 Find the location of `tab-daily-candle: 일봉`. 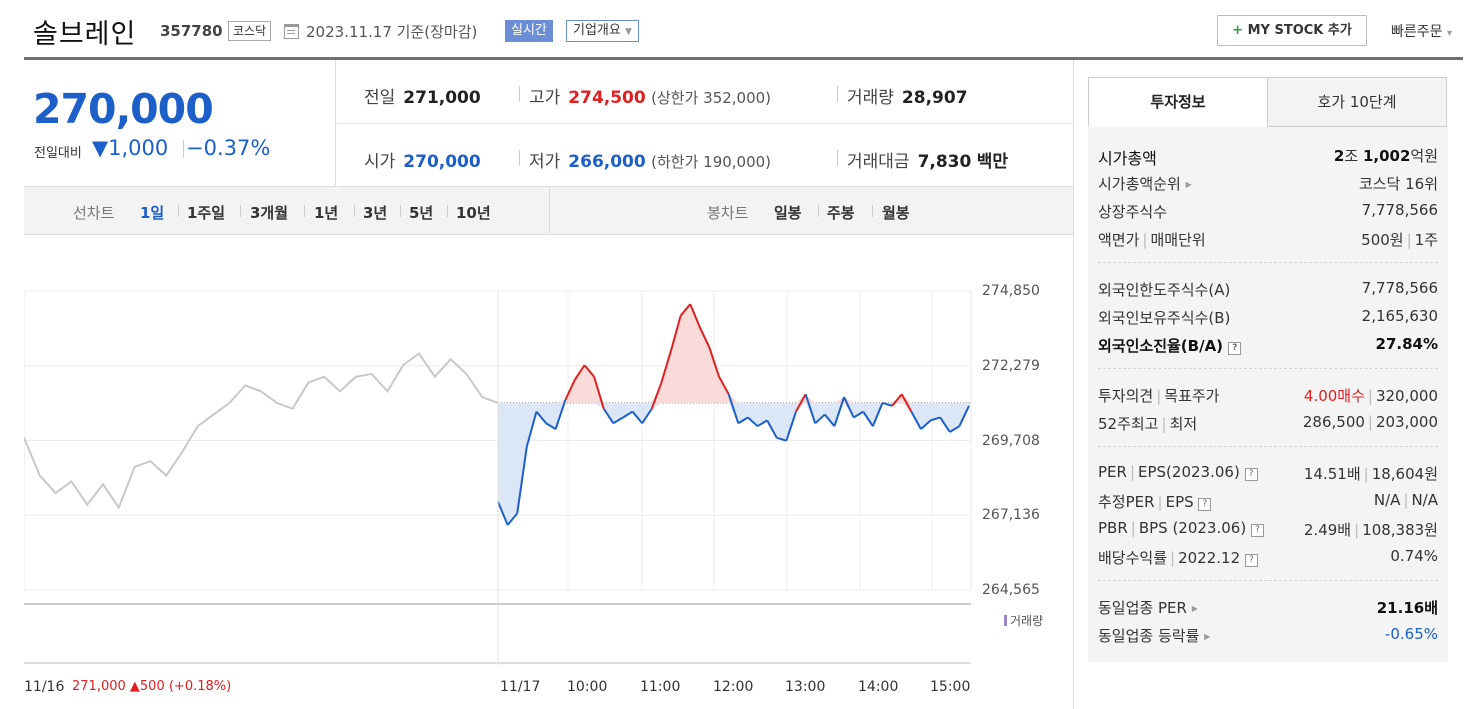

tab-daily-candle: 일봉 is located at coordinates (788, 213).